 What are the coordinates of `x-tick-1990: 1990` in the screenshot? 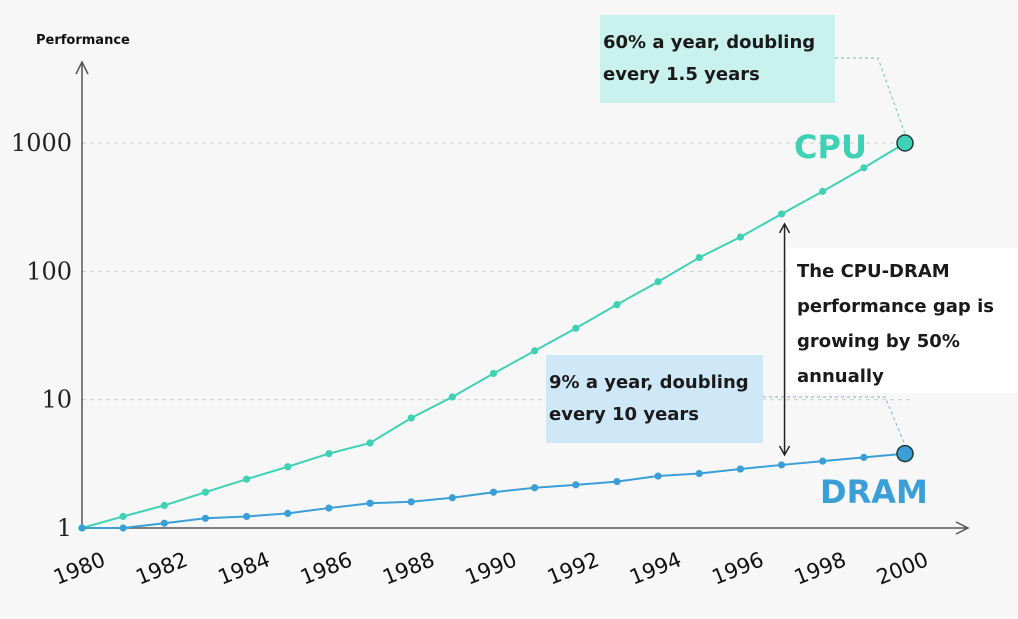 It's located at (491, 568).